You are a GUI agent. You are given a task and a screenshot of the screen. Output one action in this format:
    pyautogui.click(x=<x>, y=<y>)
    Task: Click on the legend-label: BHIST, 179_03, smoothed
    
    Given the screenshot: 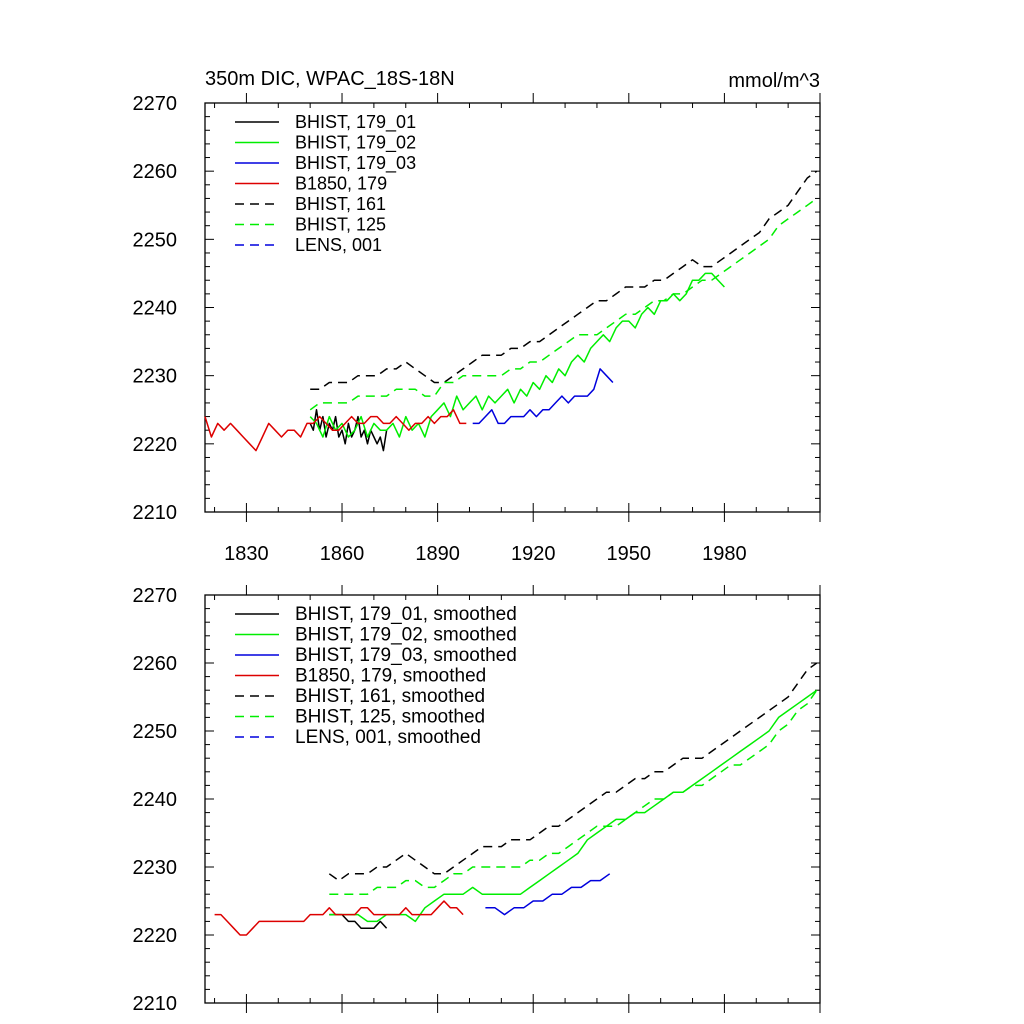 What is the action you would take?
    pyautogui.click(x=406, y=655)
    